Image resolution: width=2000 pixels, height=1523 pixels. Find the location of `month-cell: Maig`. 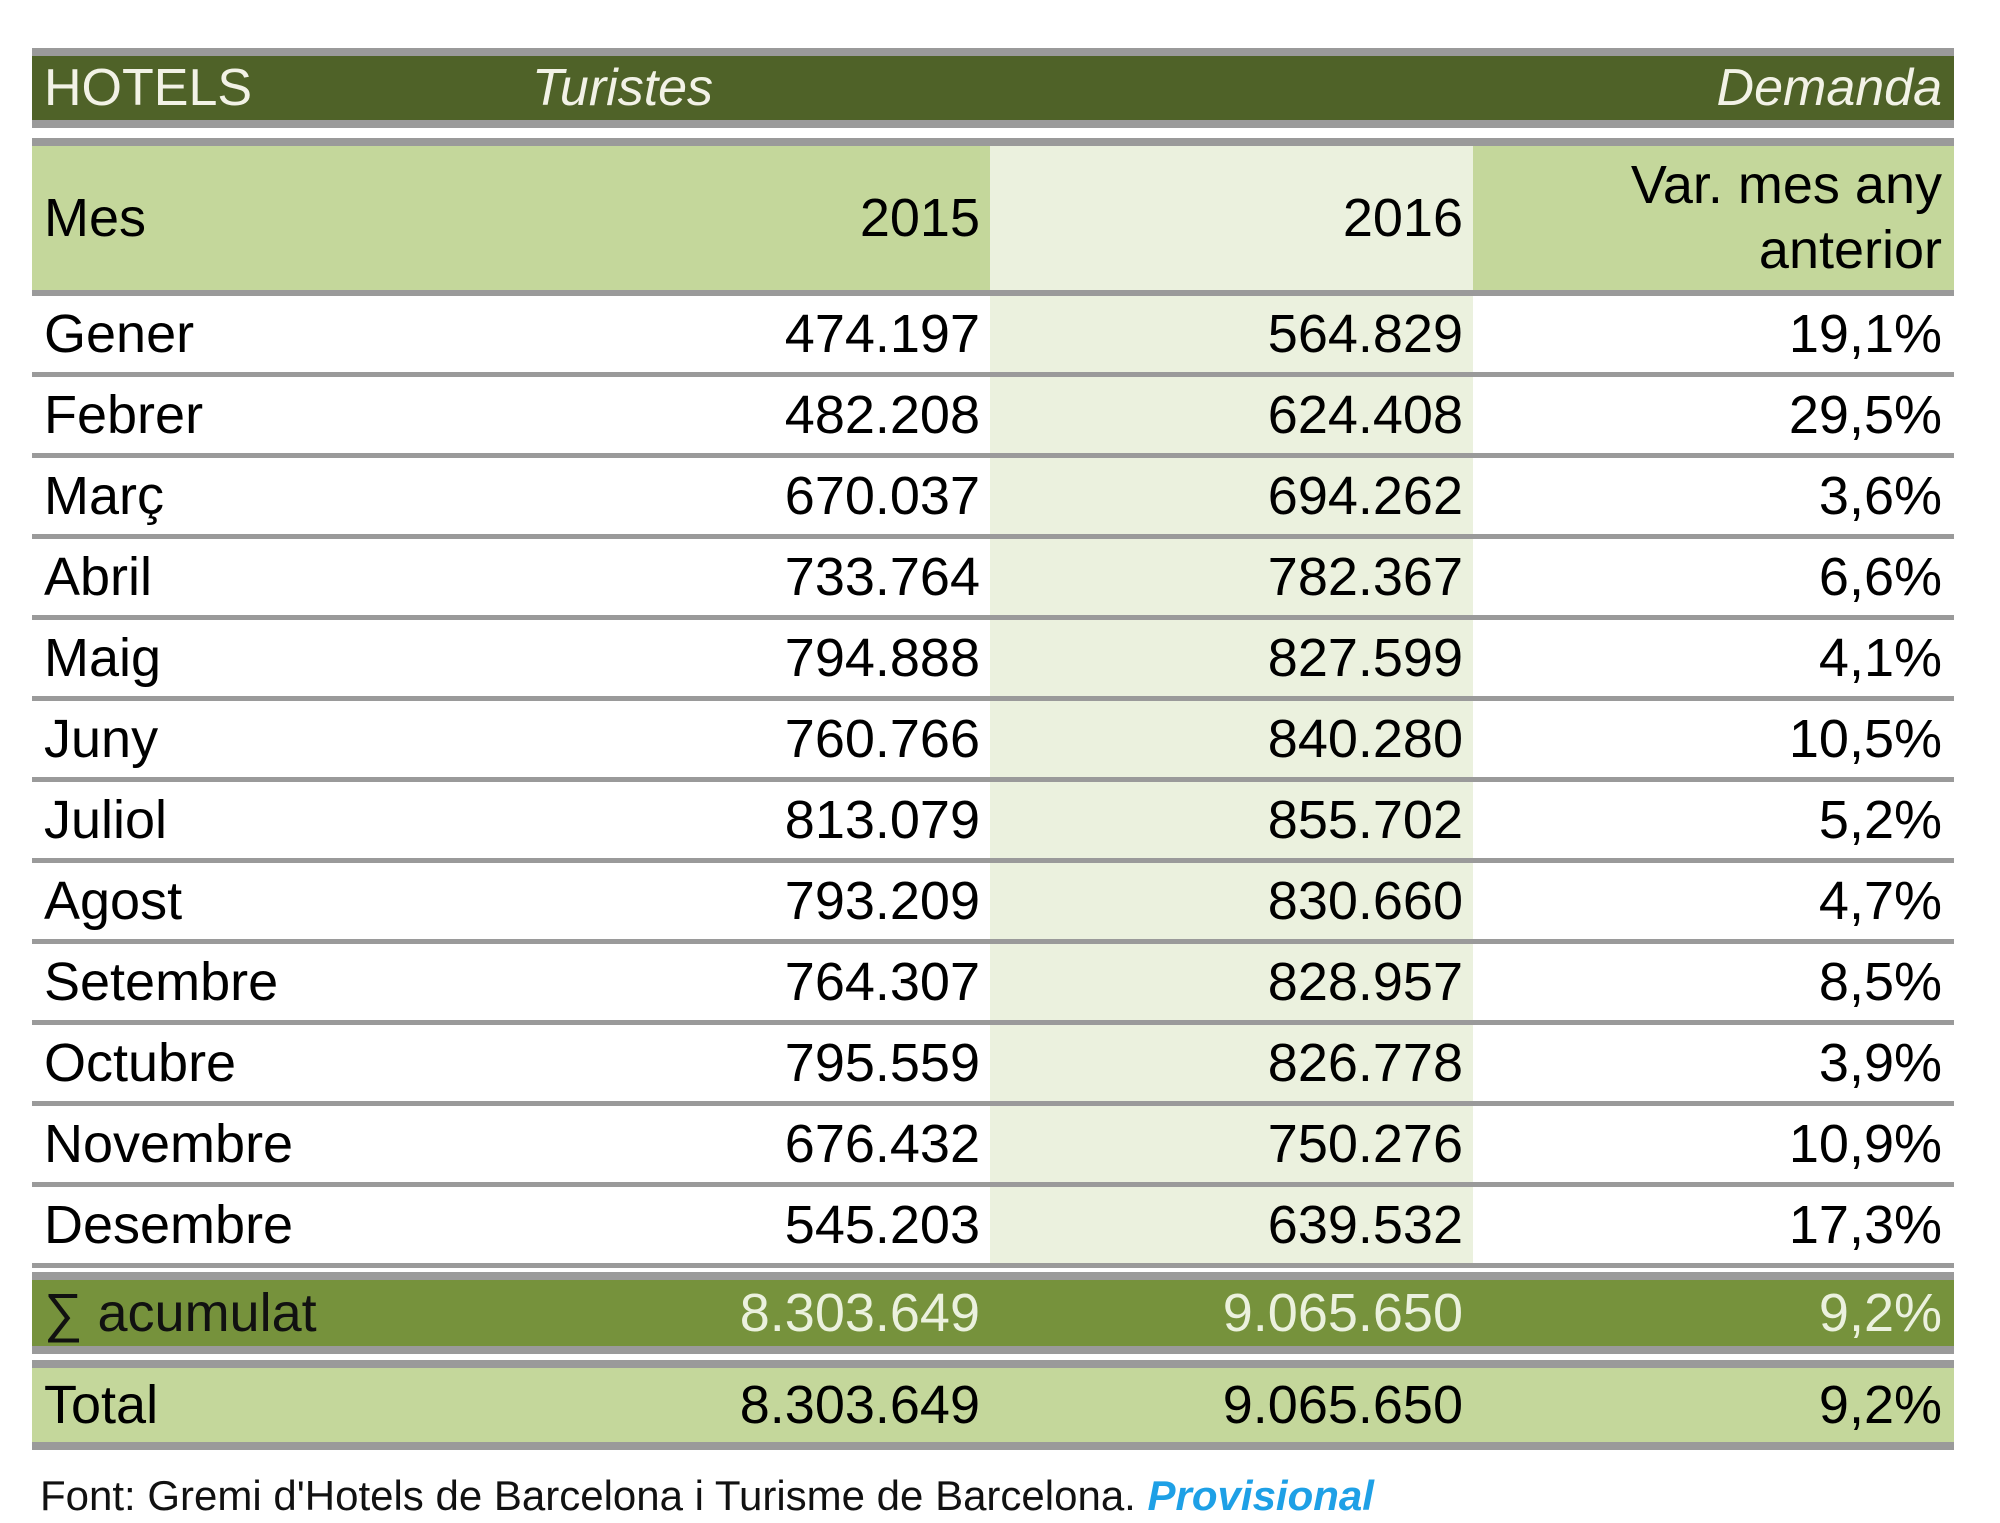

month-cell: Maig is located at coordinates (103, 658).